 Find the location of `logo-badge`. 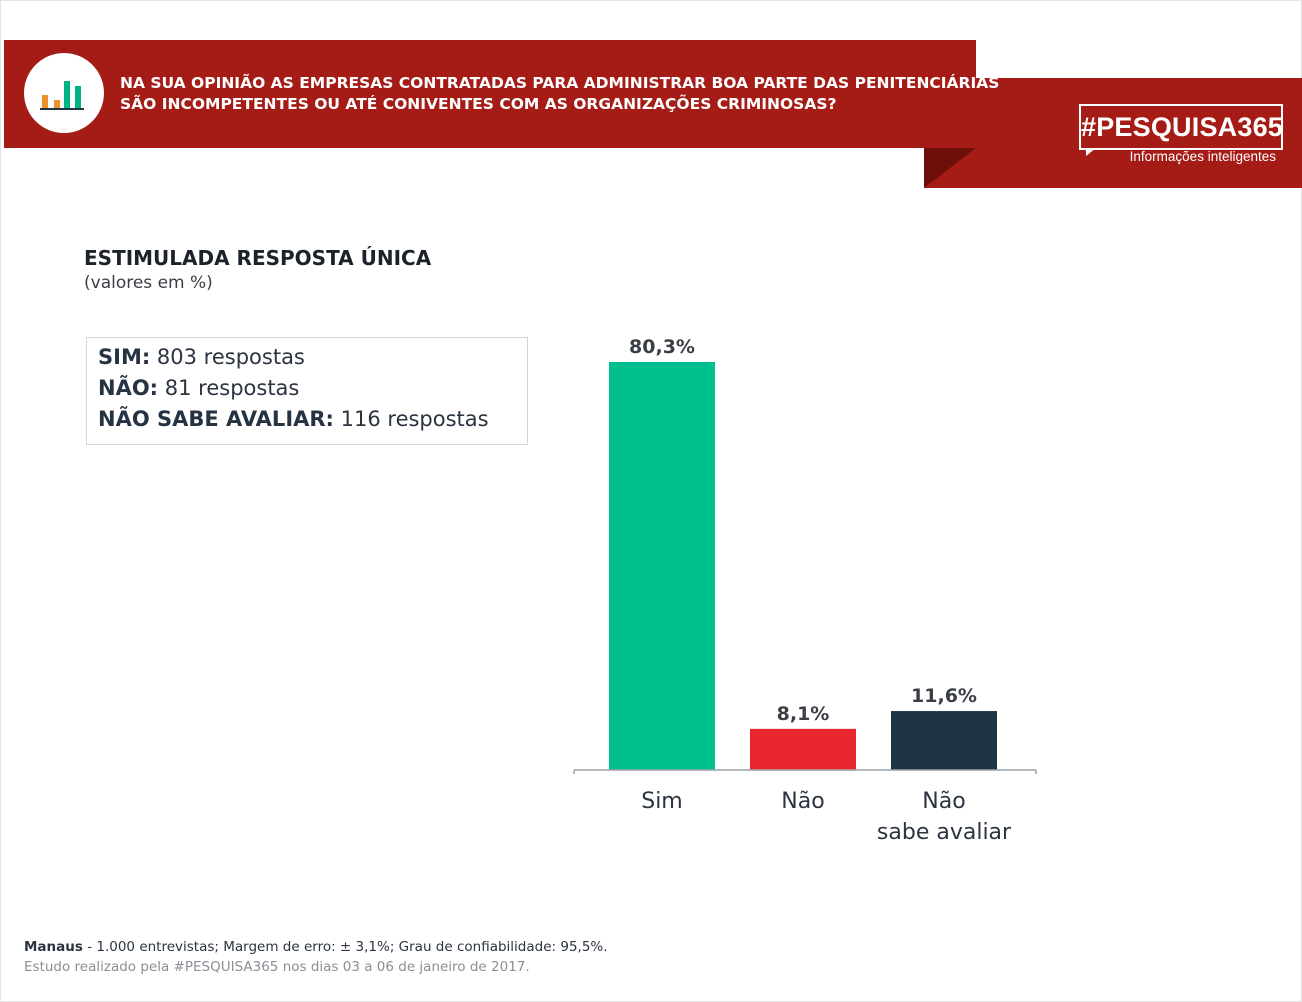

logo-badge is located at coordinates (64, 93).